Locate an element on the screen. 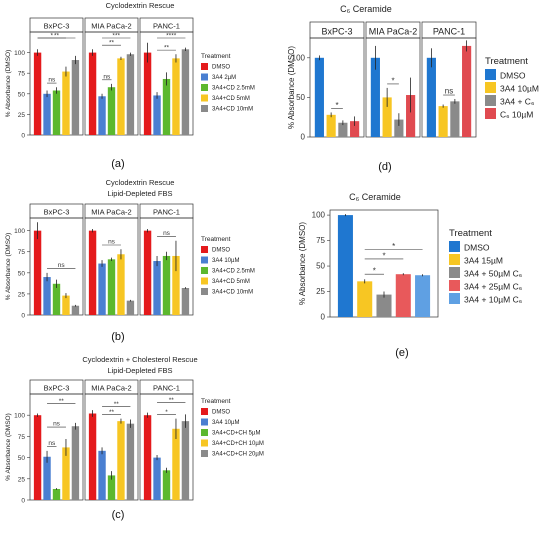 The image size is (550, 535). chart-title: Cyclodextrin Rescue is located at coordinates (140, 182).